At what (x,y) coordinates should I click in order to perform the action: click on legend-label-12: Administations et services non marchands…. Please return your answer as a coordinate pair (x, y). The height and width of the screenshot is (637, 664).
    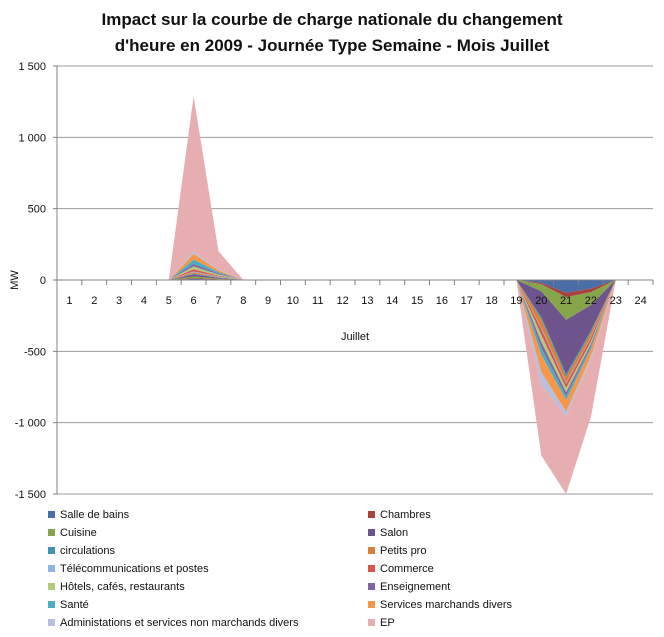
    Looking at the image, I should click on (179, 623).